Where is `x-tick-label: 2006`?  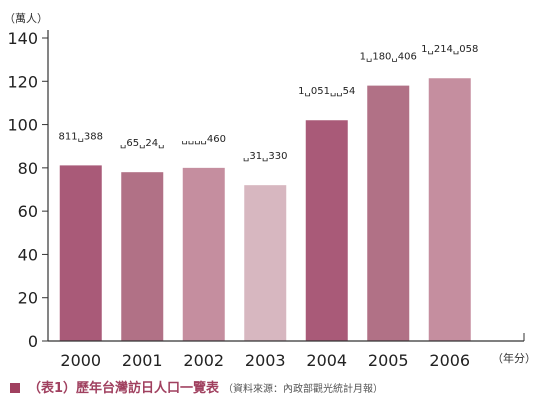 x-tick-label: 2006 is located at coordinates (449, 360).